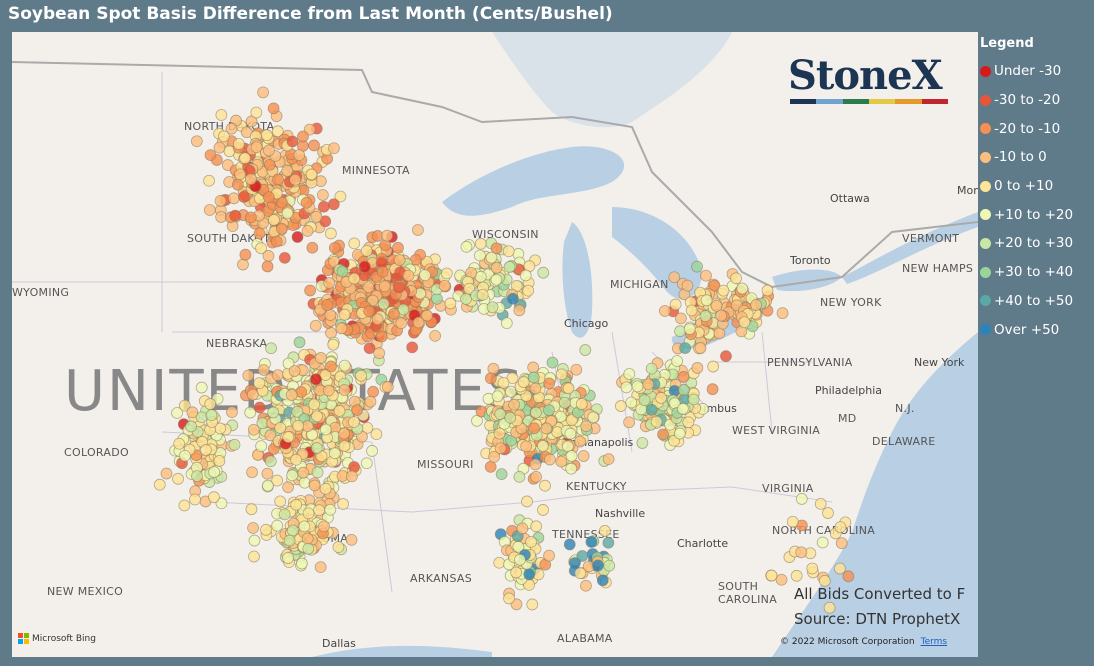 The height and width of the screenshot is (666, 1094). I want to click on legend-item: Over +50, so click(1026, 329).